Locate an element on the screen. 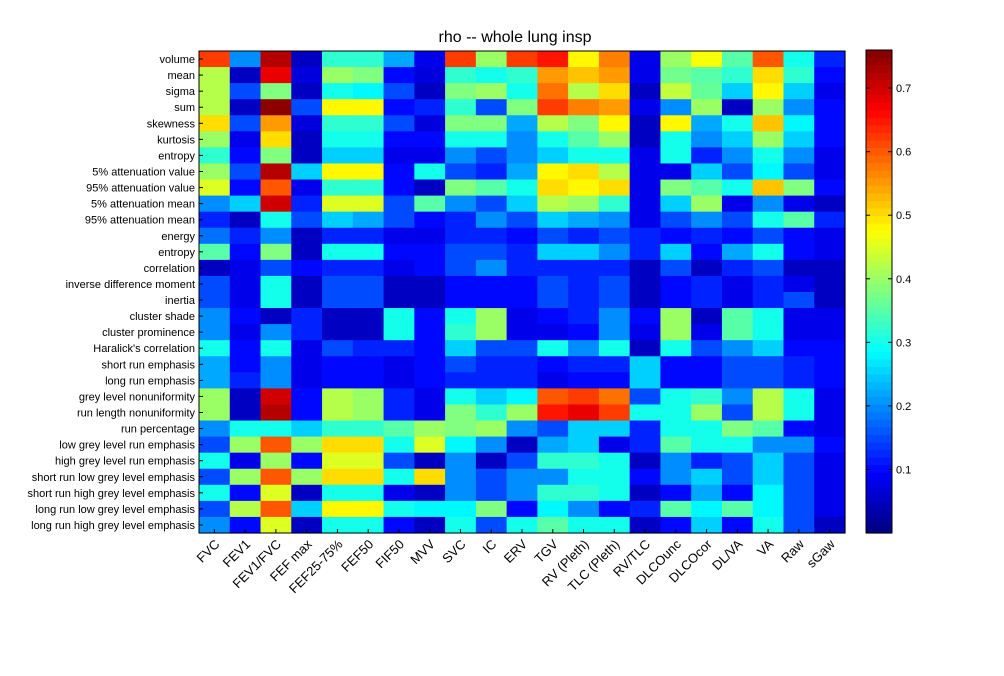 The image size is (1004, 676). y-tick-label: sigma is located at coordinates (181, 92).